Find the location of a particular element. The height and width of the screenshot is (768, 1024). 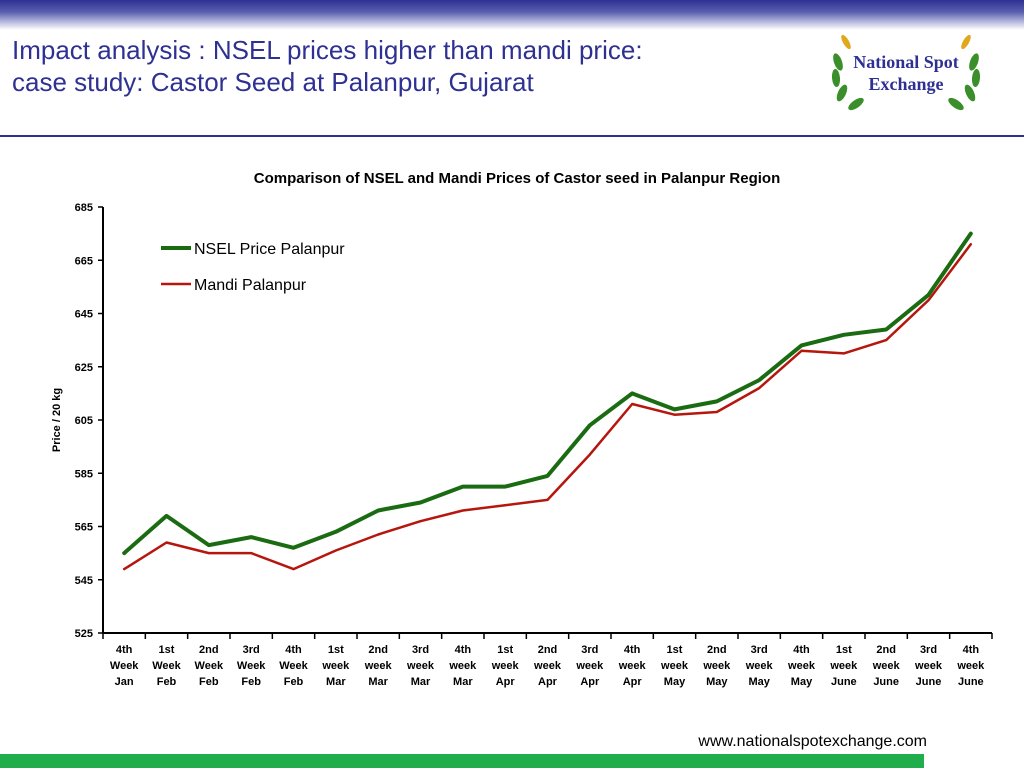

x-tick-label: 2nd week Mar is located at coordinates (378, 666).